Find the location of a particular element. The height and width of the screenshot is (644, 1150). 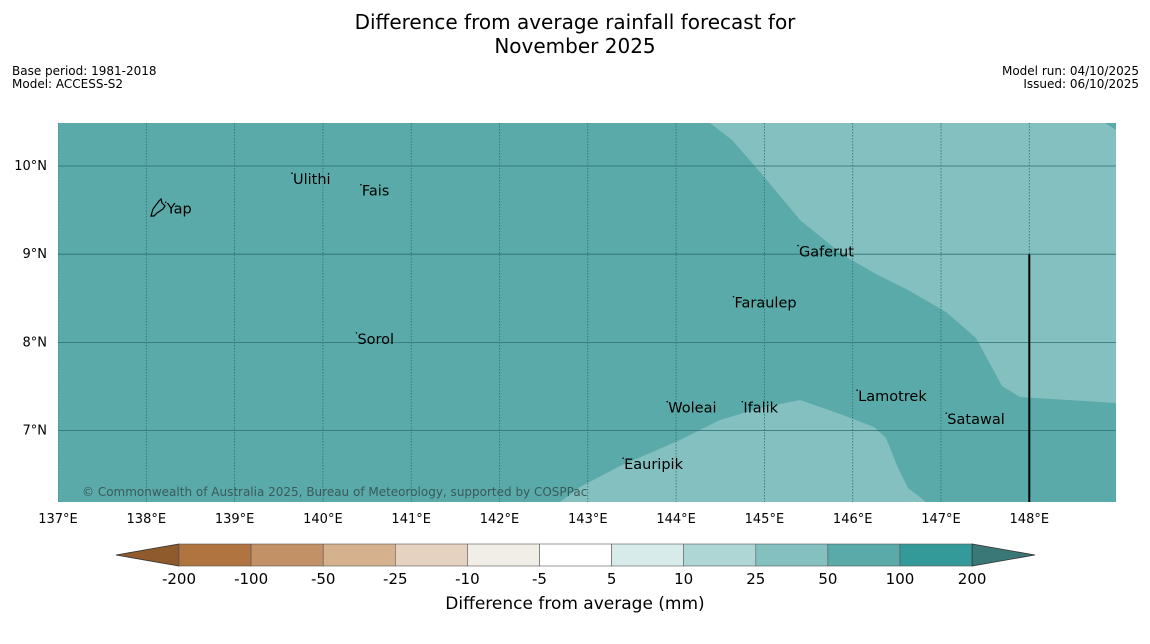

lon-tick-label: 141°E is located at coordinates (411, 519).